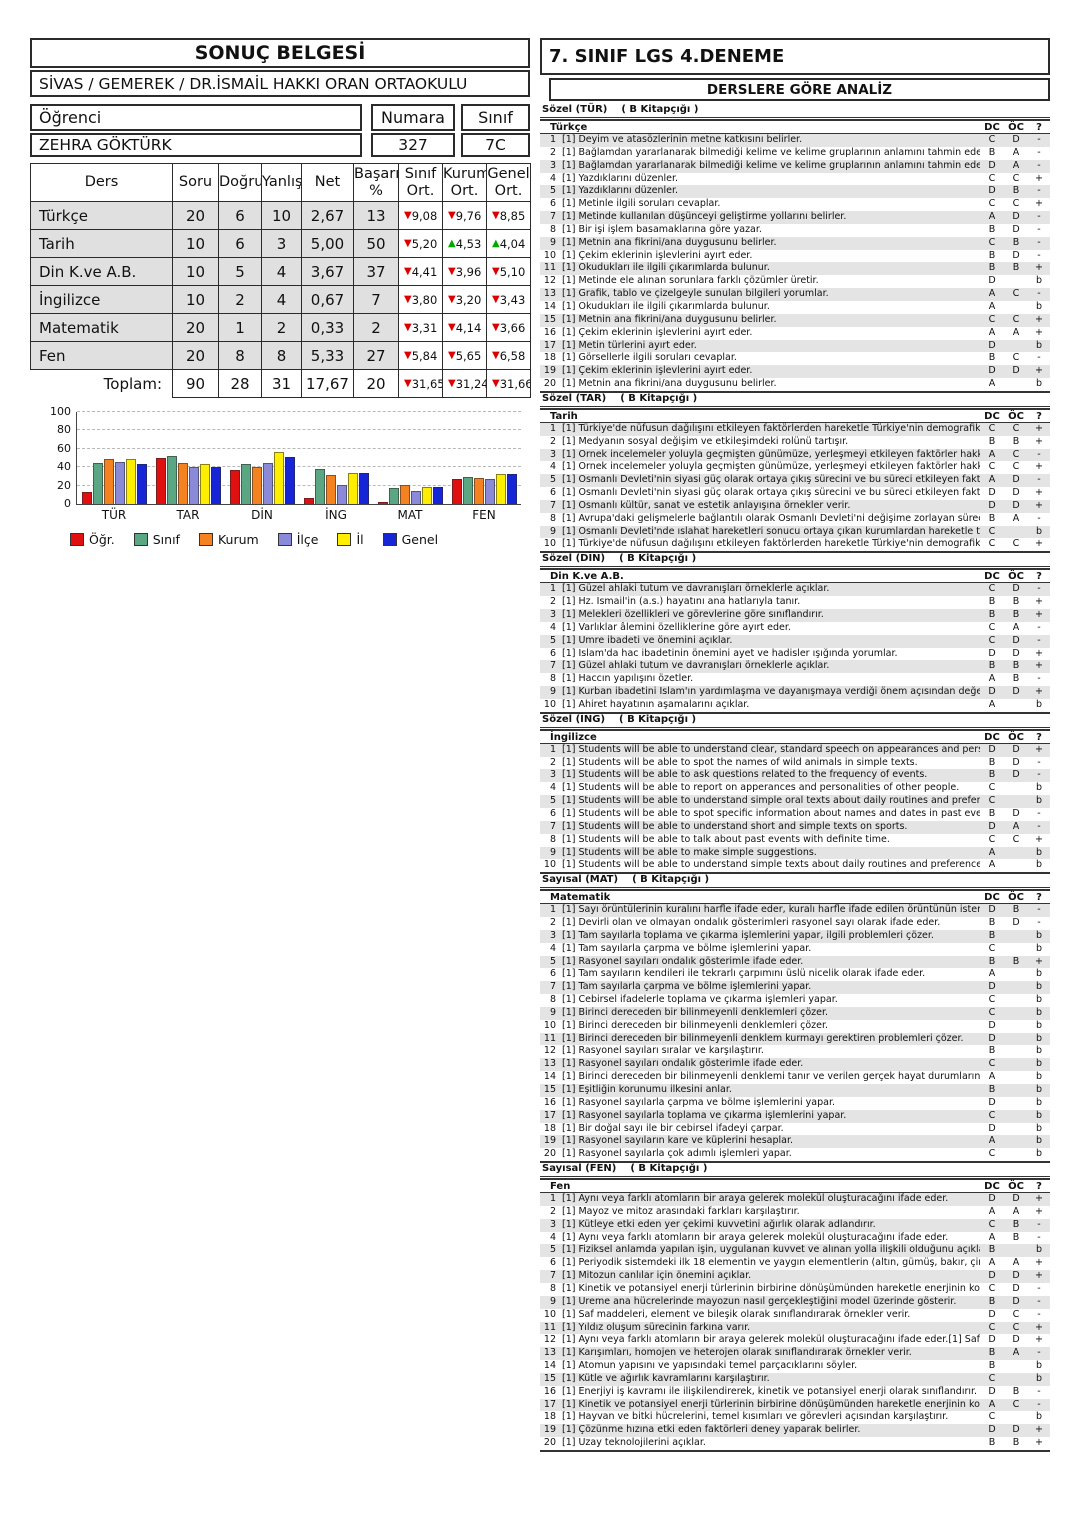 The height and width of the screenshot is (1527, 1080). Describe the element at coordinates (658, 559) in the screenshot. I see `booklet-label: ( B Kitapçığı )` at that location.